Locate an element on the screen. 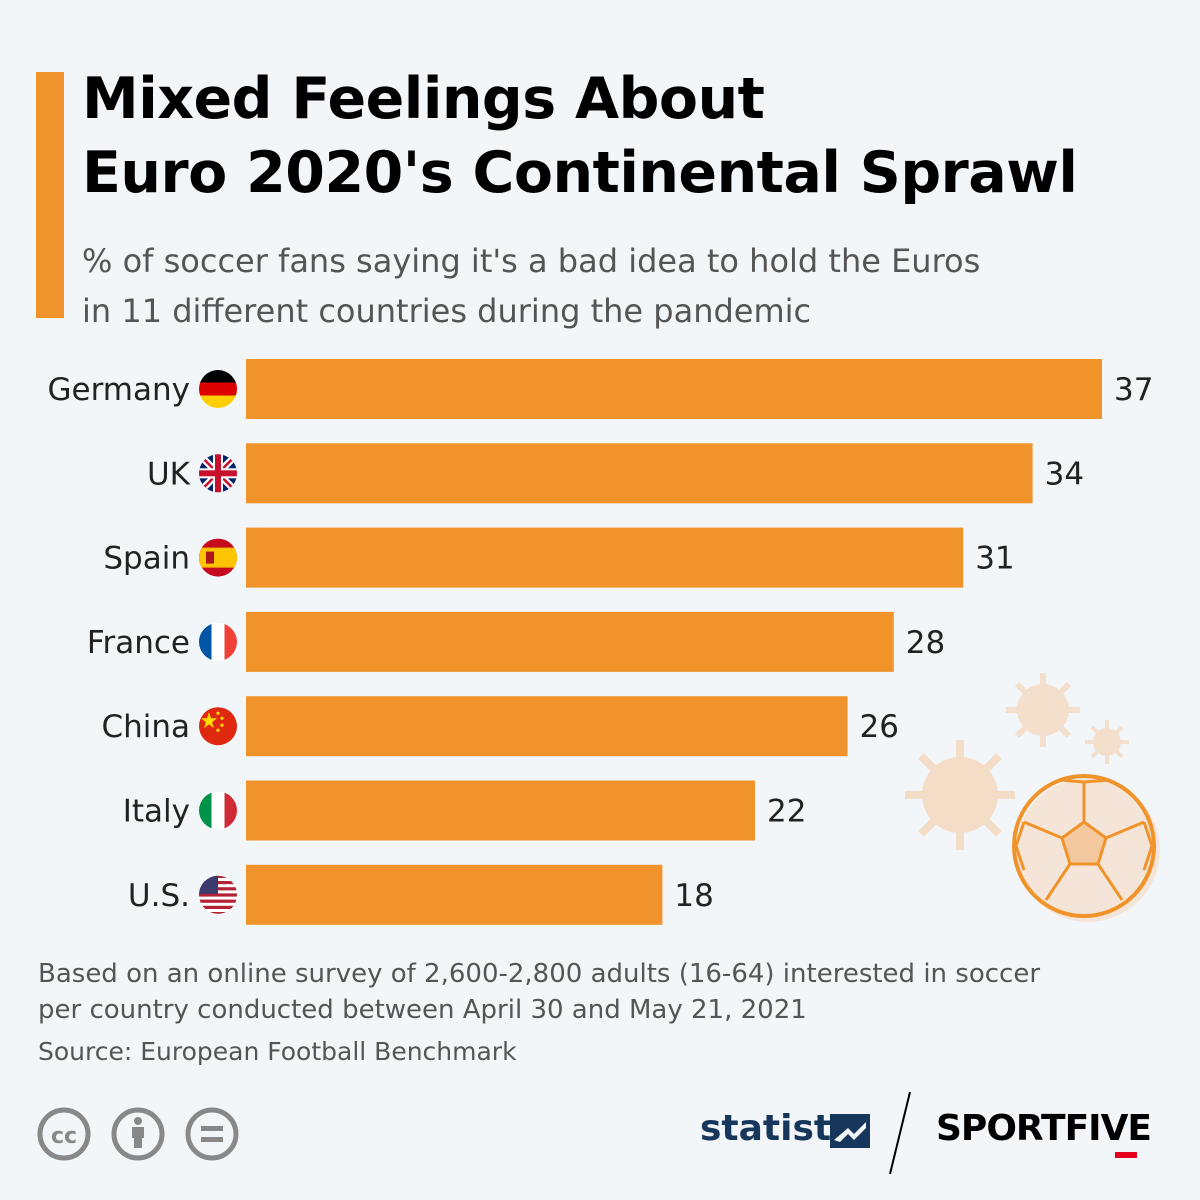  bar-germany is located at coordinates (674, 389).